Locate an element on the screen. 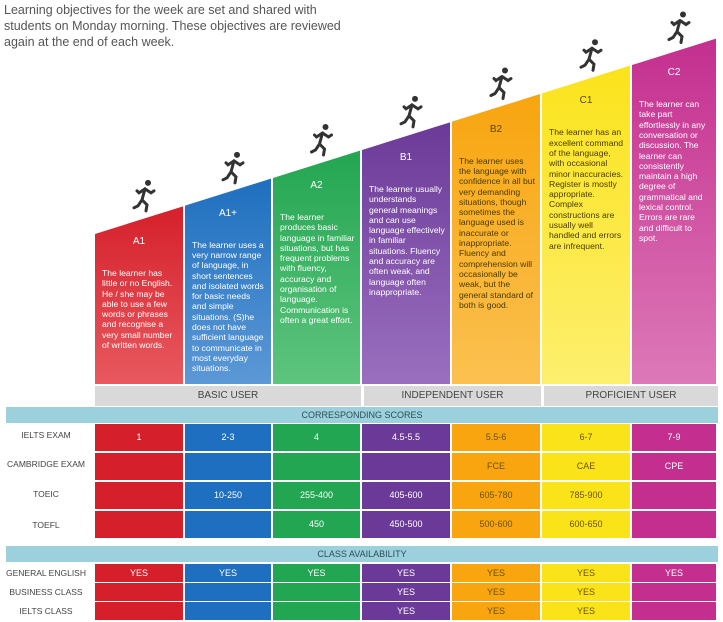 This screenshot has width=723, height=622. table-cell: CPE is located at coordinates (674, 466).